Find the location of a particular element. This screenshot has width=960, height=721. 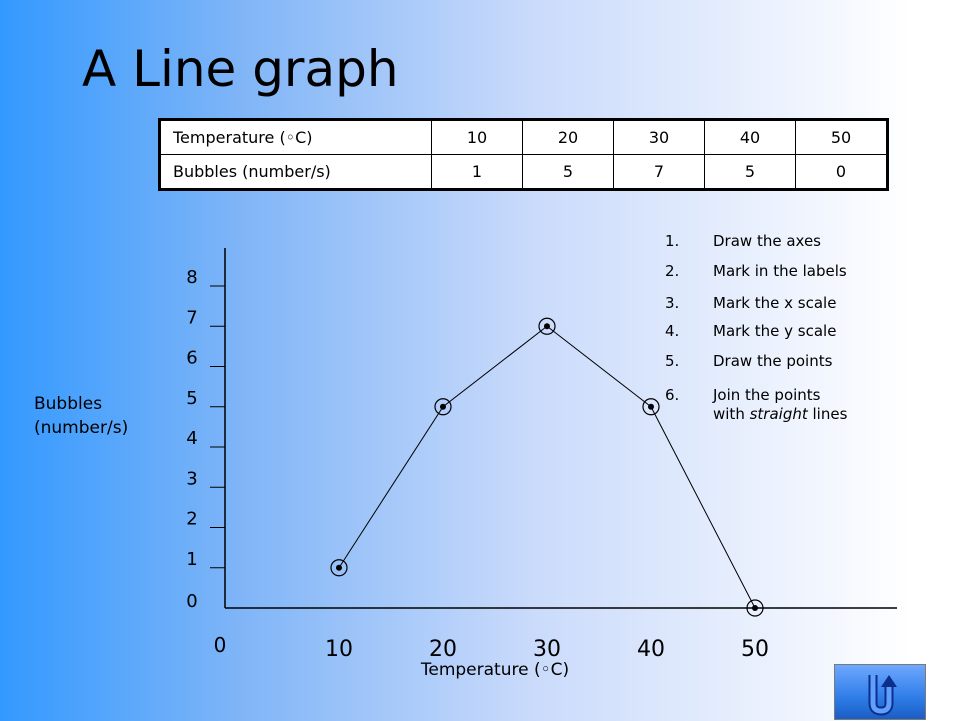

x-axis-ticks: 0 10 20 30 40 50 is located at coordinates (491, 647).